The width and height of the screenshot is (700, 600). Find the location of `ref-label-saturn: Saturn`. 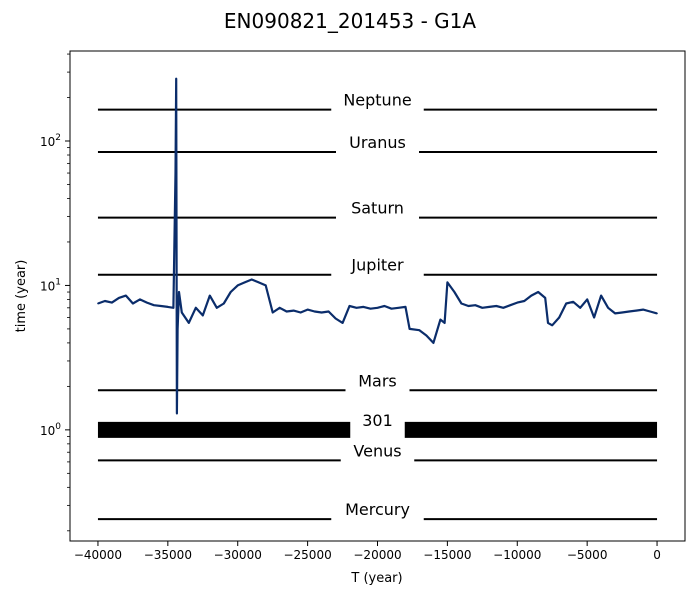

ref-label-saturn: Saturn is located at coordinates (377, 208).